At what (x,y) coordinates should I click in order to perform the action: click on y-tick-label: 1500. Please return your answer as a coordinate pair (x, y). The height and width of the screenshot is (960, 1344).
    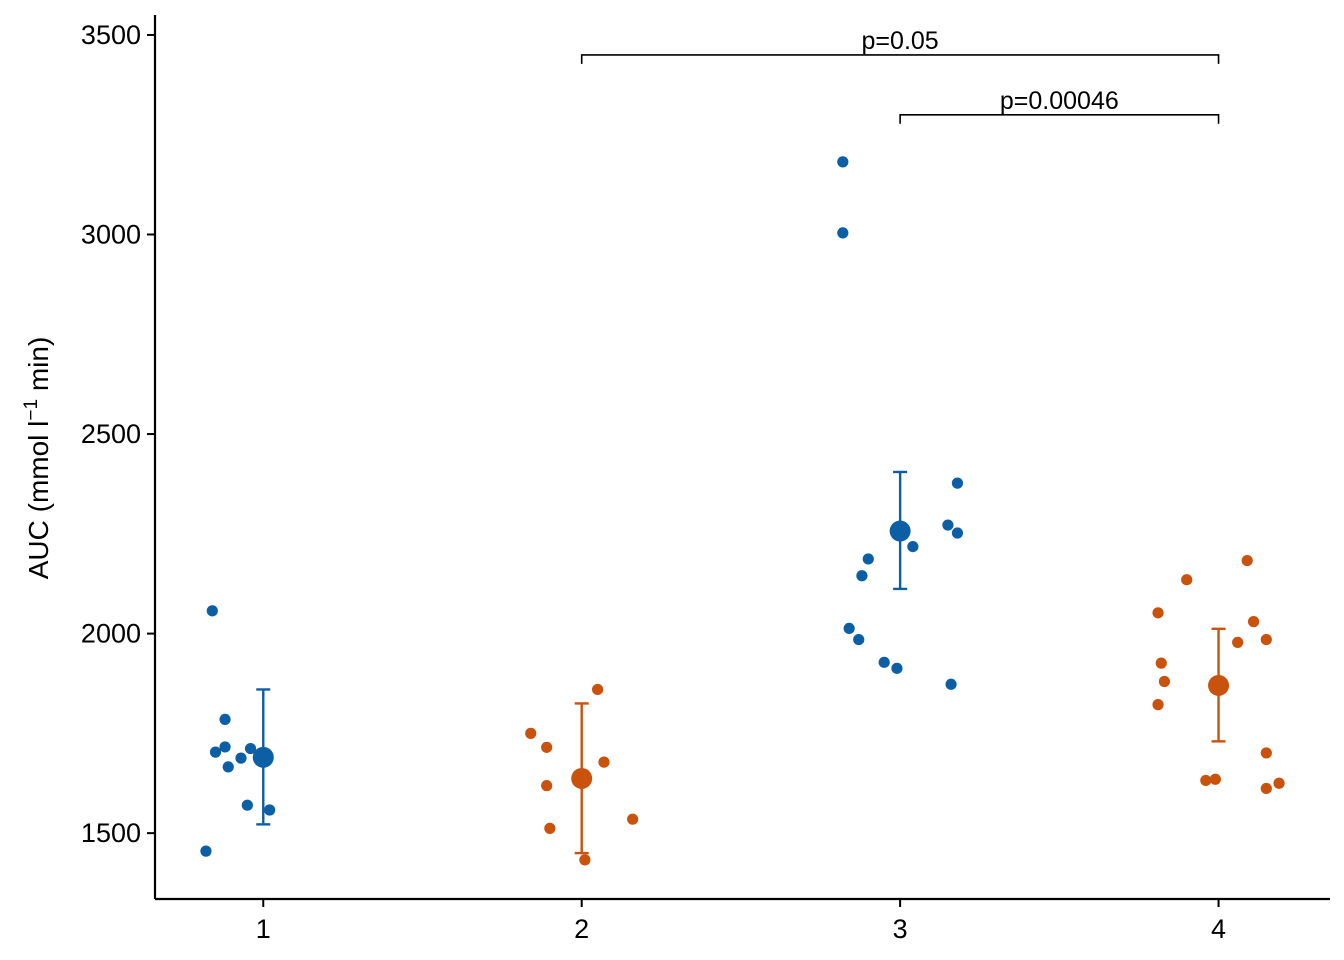
    Looking at the image, I should click on (111, 833).